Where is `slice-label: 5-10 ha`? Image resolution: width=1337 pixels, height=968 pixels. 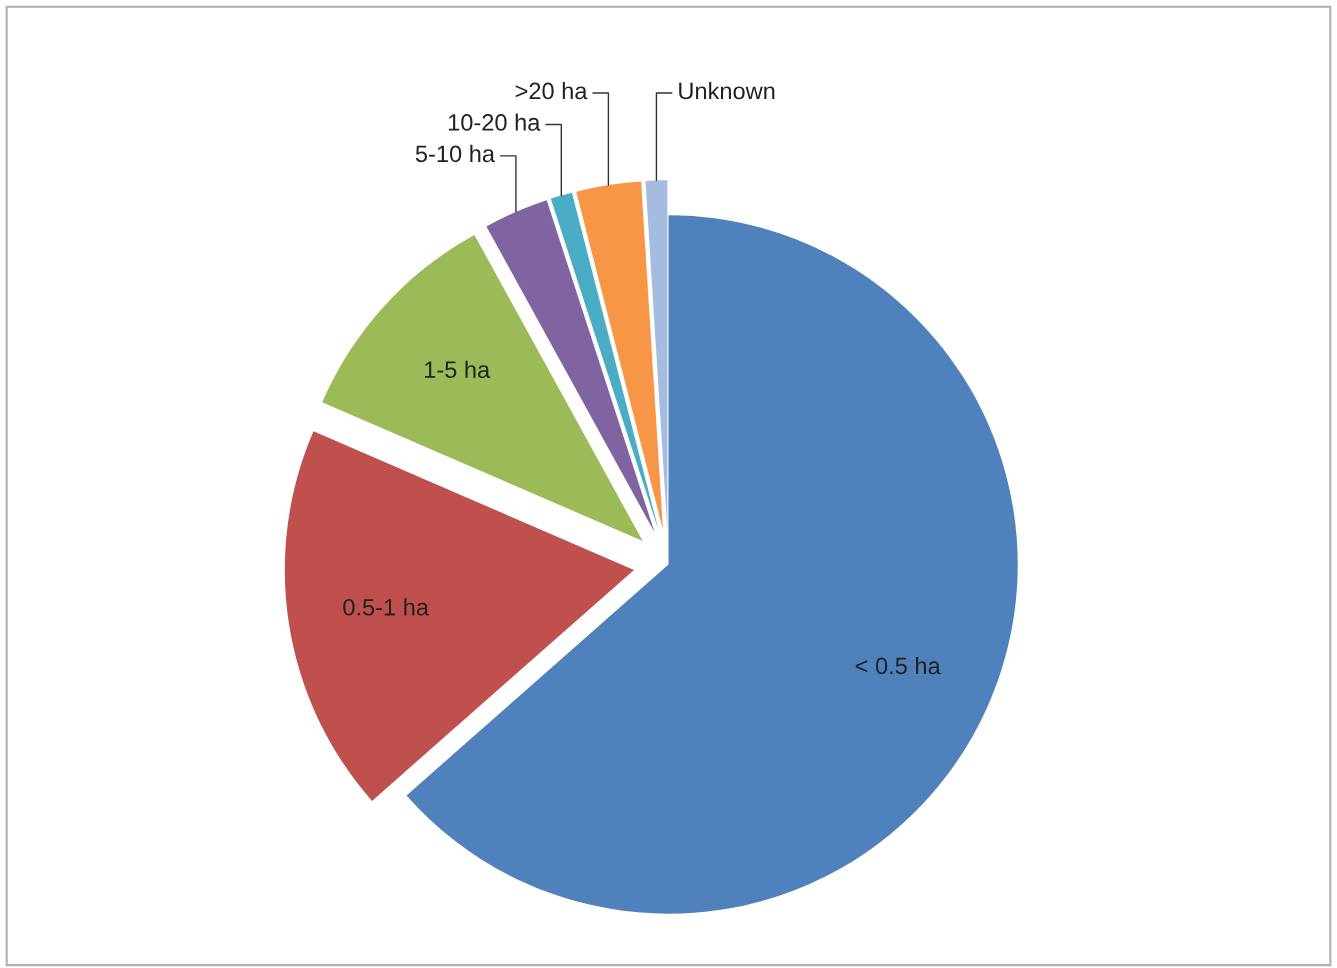
slice-label: 5-10 ha is located at coordinates (455, 153).